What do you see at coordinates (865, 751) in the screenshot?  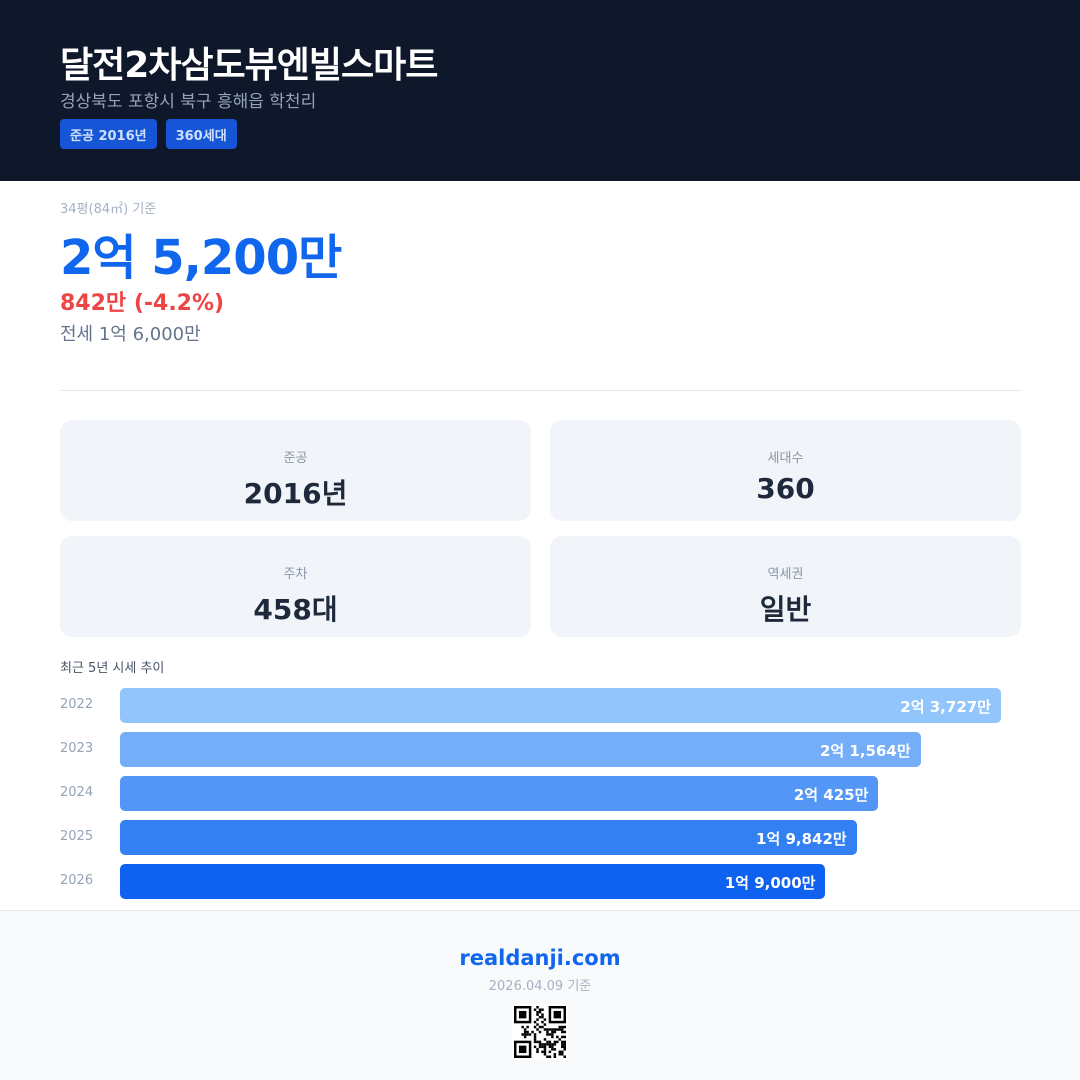 I see `bar-value-label: 2억 1,564만` at bounding box center [865, 751].